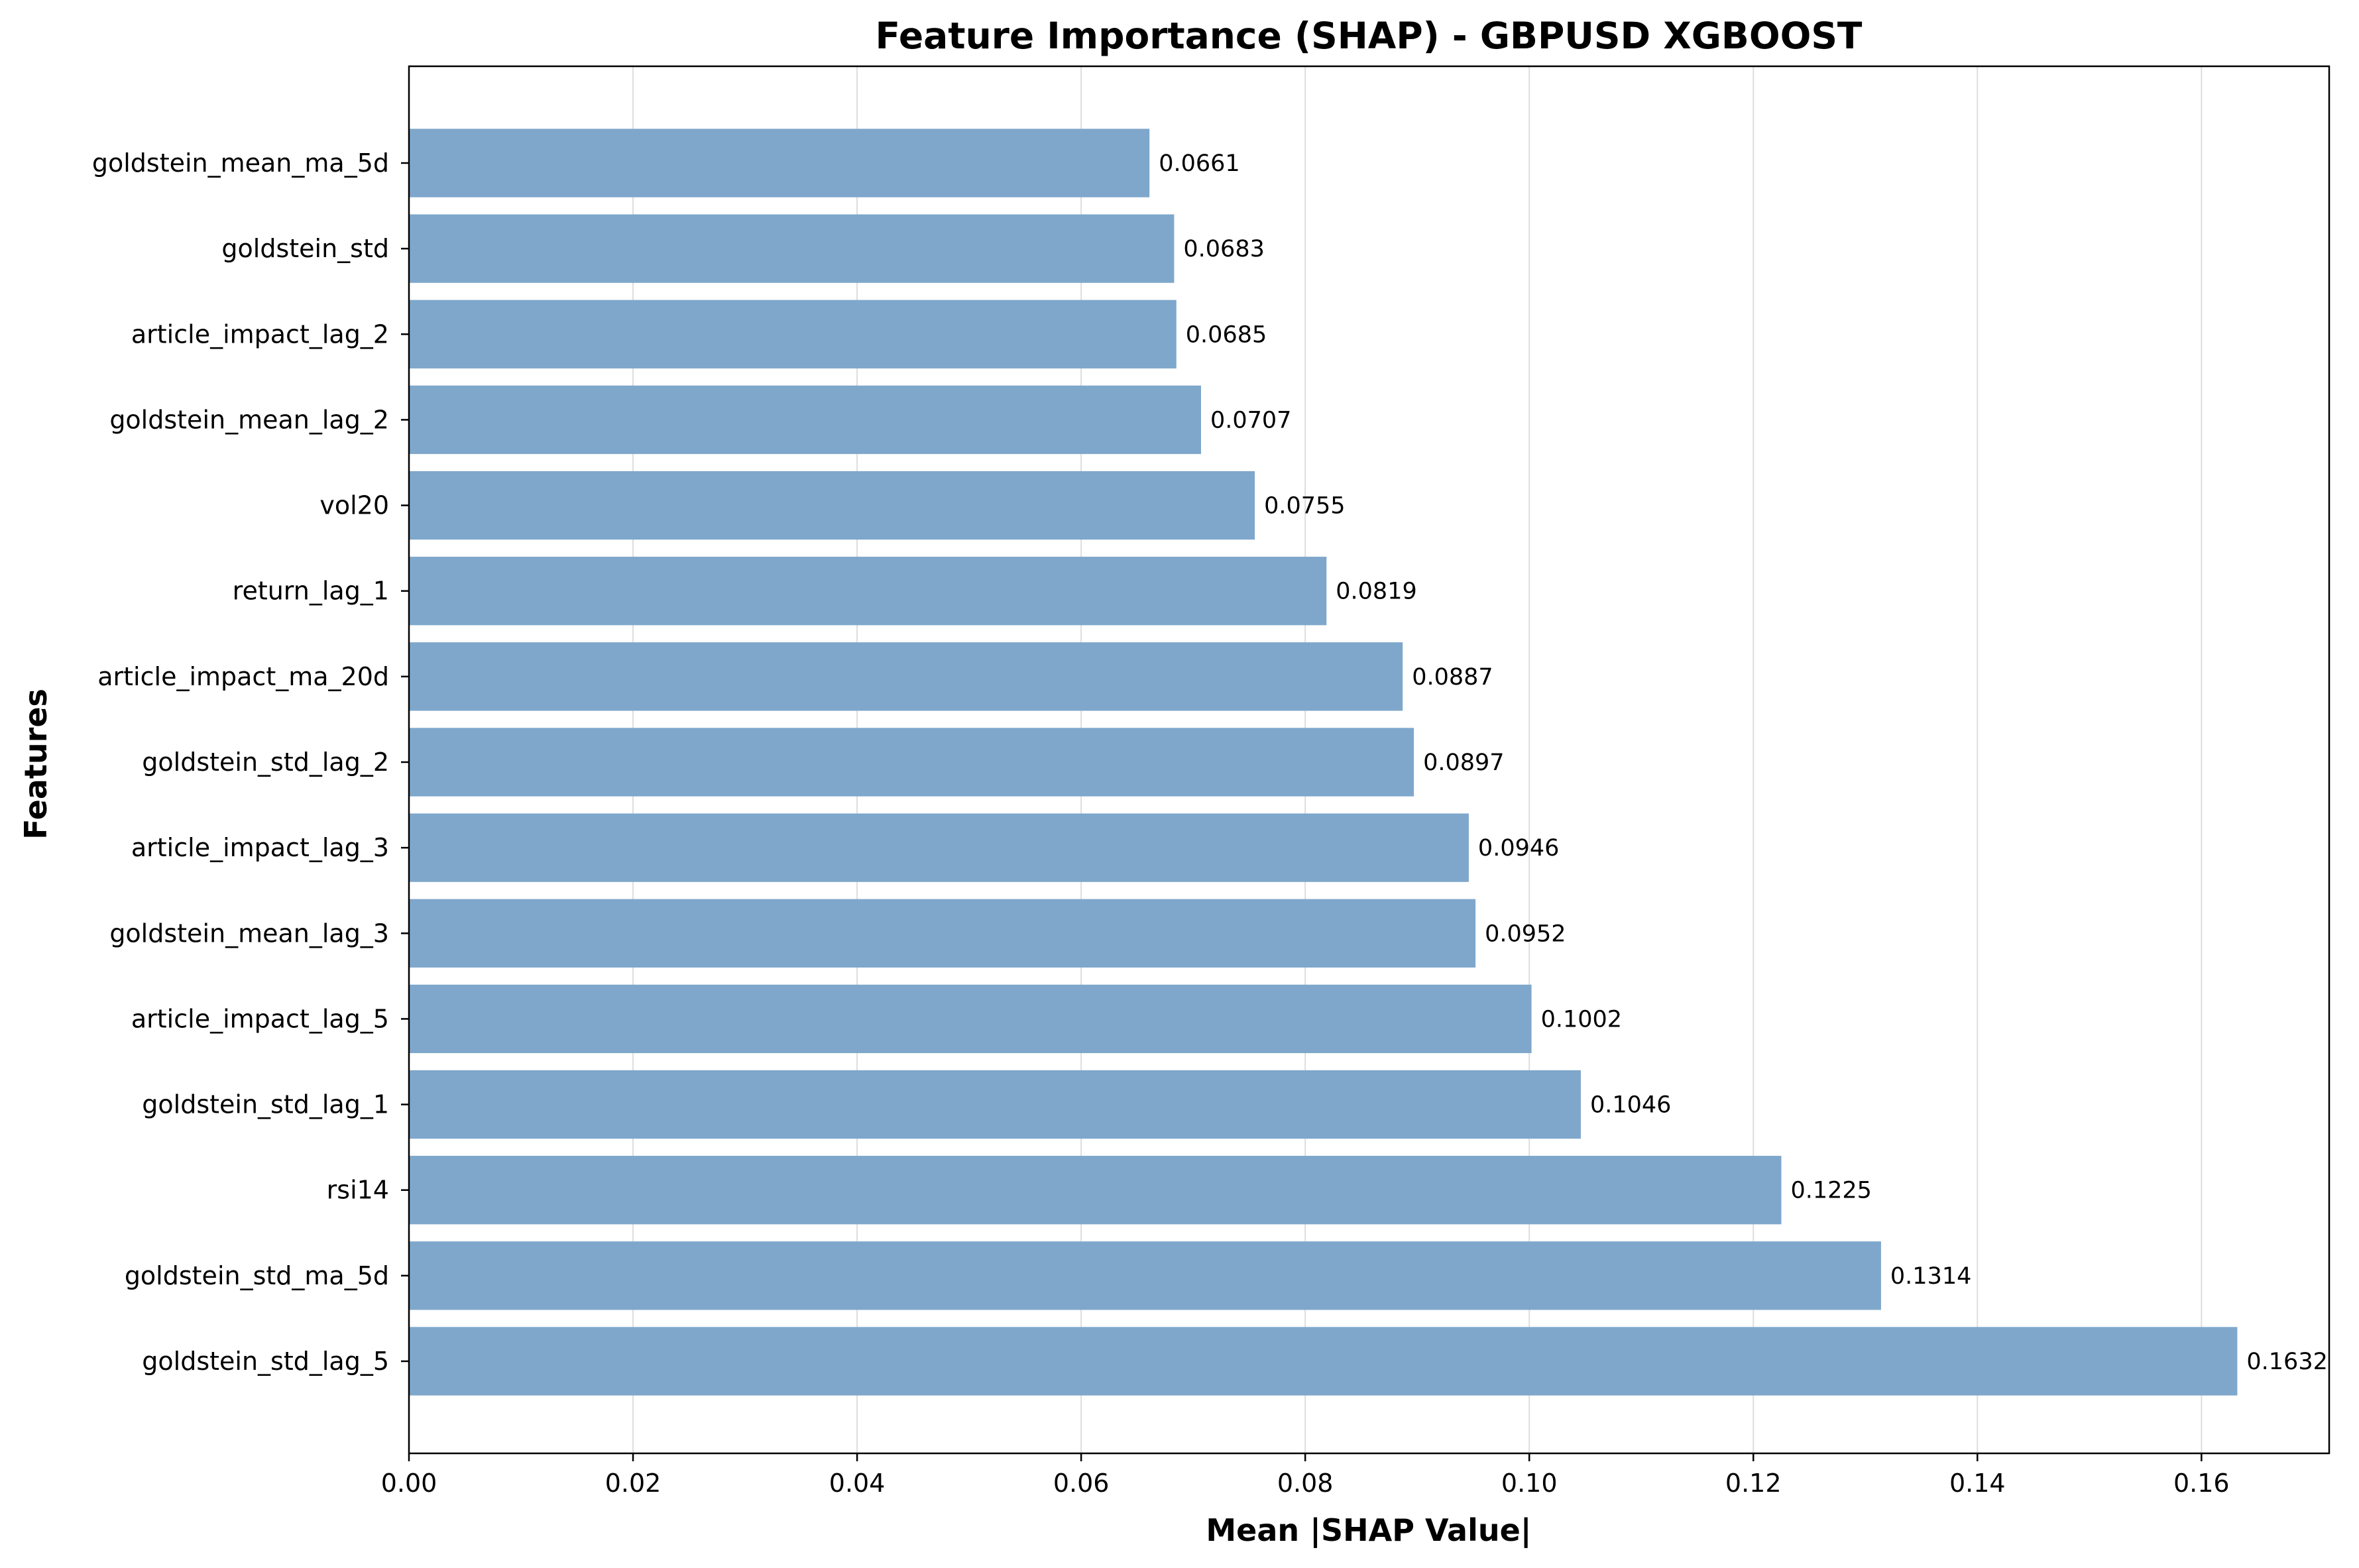  Describe the element at coordinates (311, 591) in the screenshot. I see `y-tick-label: return_lag_1` at that location.